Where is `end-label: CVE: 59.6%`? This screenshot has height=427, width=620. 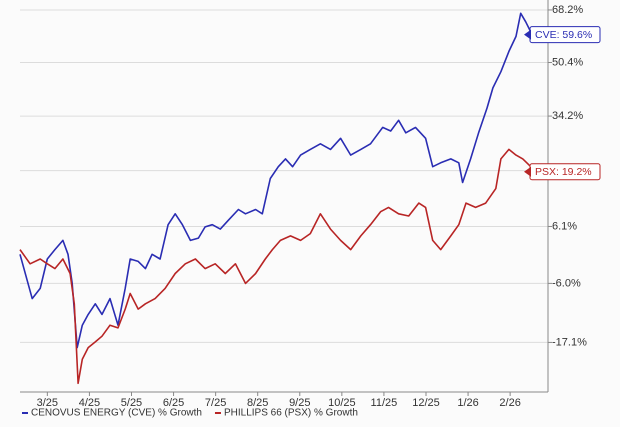 end-label: CVE: 59.6% is located at coordinates (563, 35).